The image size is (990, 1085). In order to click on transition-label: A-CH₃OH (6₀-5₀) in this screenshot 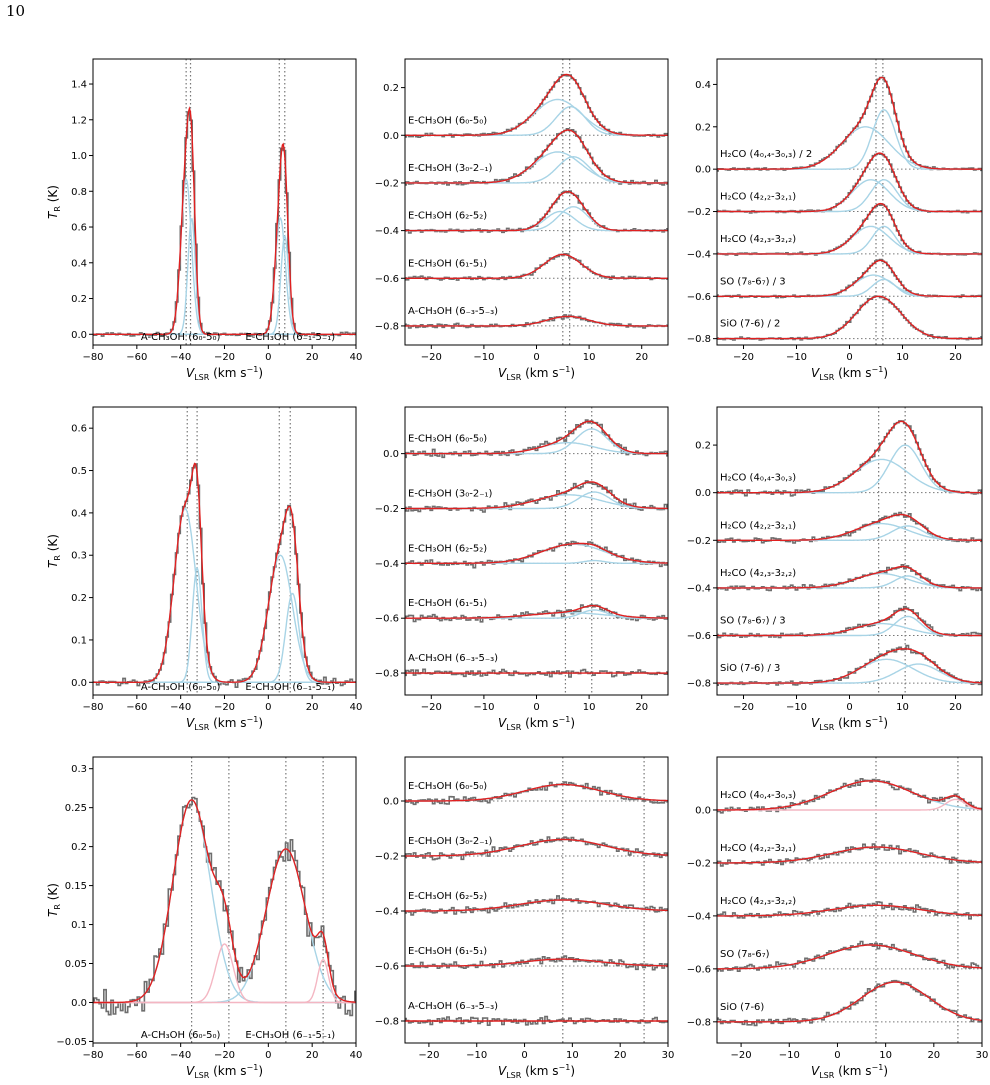, I will do `click(181, 687)`.